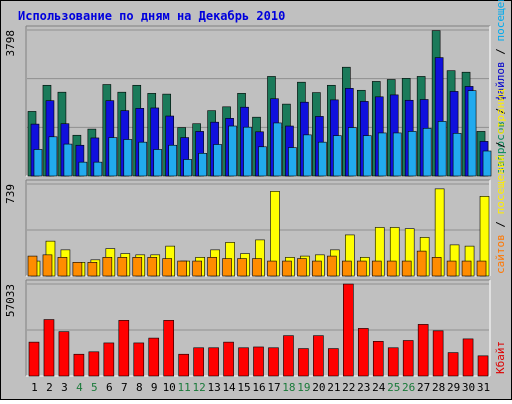 The height and width of the screenshot is (404, 512). What do you see at coordinates (53, 156) in the screenshot?
I see `bar-посещений-day-2` at bounding box center [53, 156].